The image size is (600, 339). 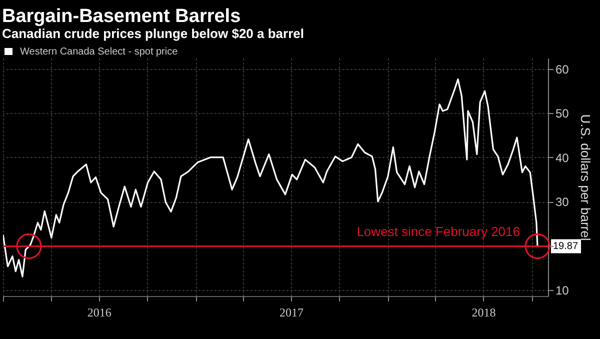 What do you see at coordinates (563, 113) in the screenshot?
I see `y-tick-label: 50` at bounding box center [563, 113].